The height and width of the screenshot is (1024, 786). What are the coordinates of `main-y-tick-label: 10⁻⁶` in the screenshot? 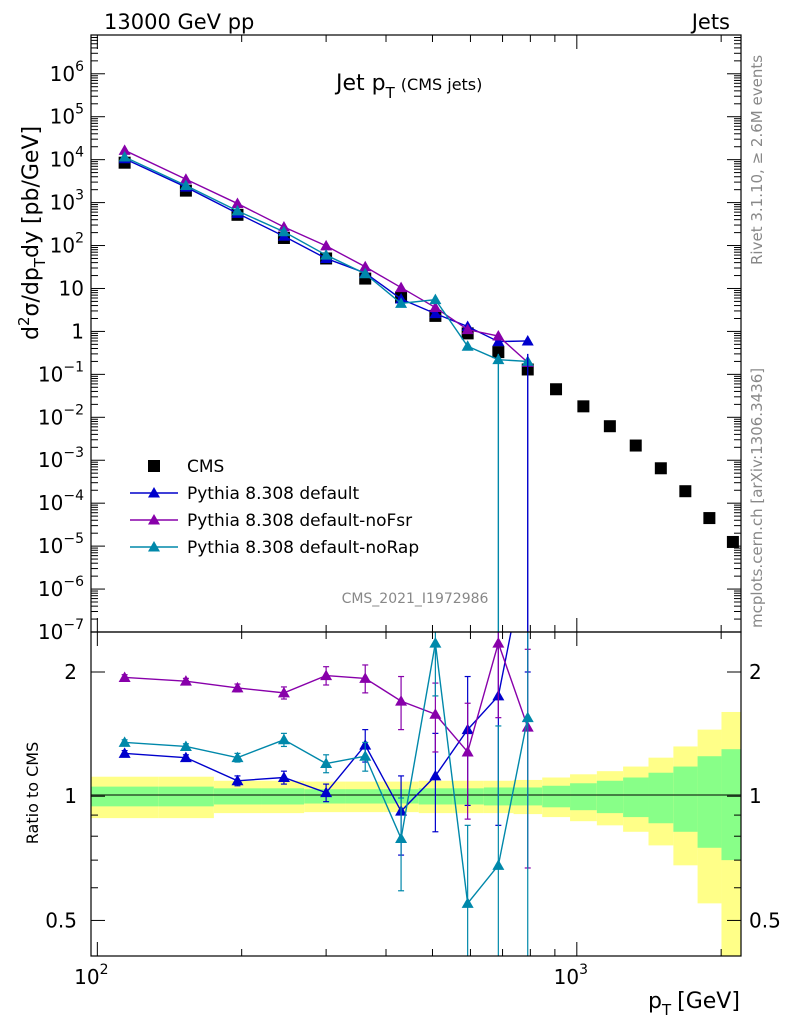 It's located at (61, 587).